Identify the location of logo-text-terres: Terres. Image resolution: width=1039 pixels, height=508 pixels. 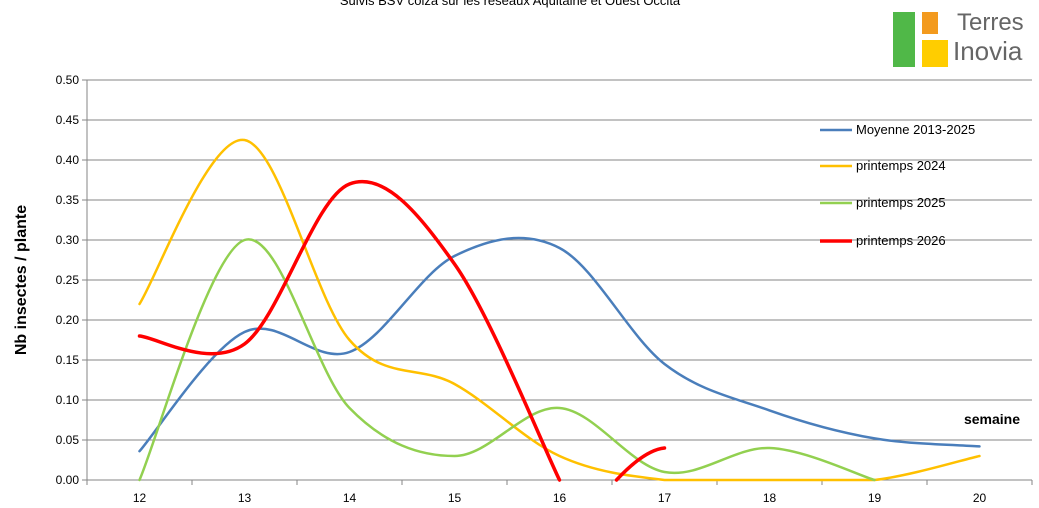
(990, 22).